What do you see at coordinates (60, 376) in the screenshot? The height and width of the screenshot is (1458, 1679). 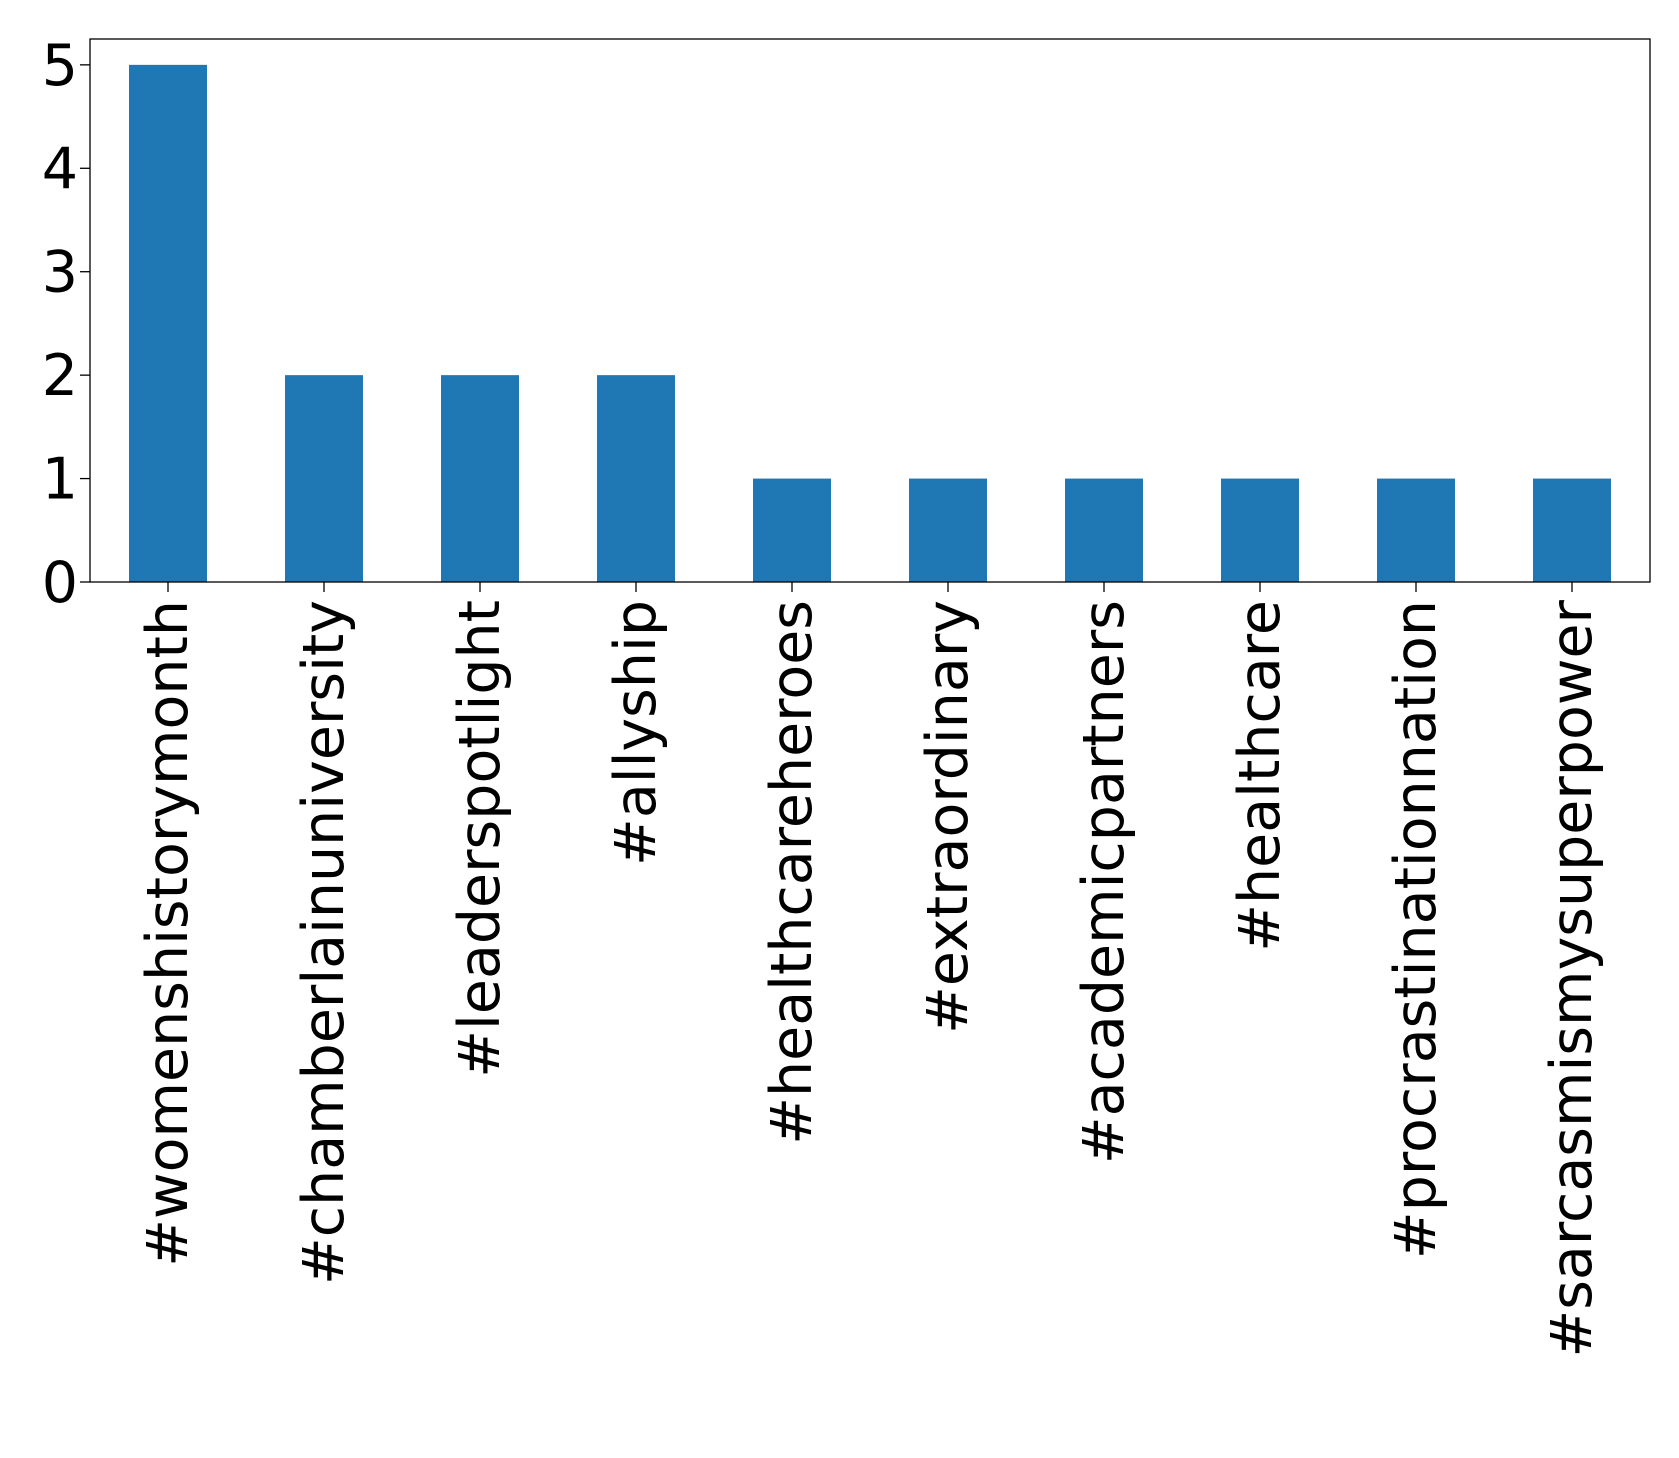 I see `y-tick-label: 2` at bounding box center [60, 376].